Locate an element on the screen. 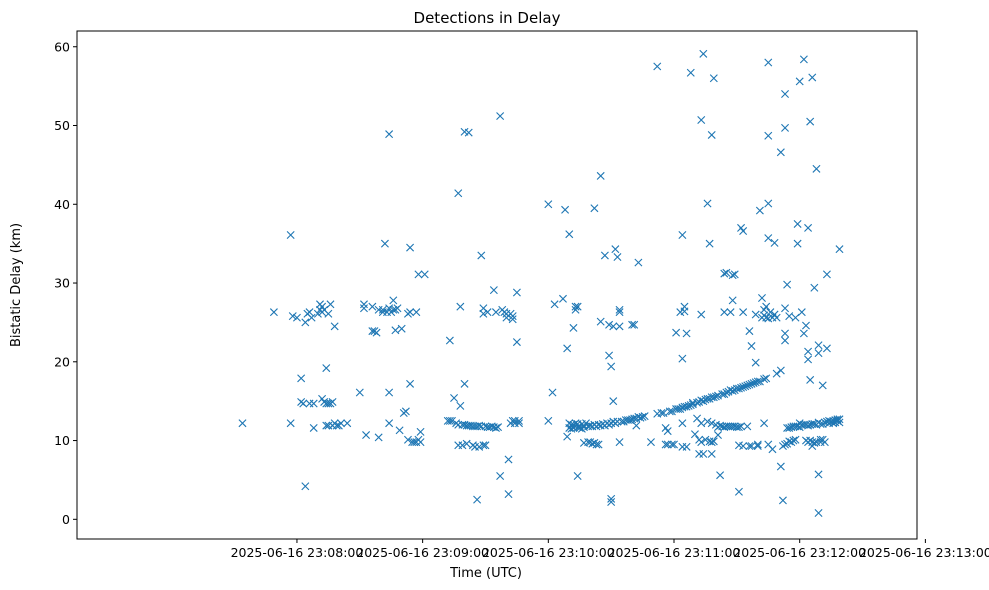 Image resolution: width=989 pixels, height=590 pixels. y-tick-label: 50 is located at coordinates (62, 125).